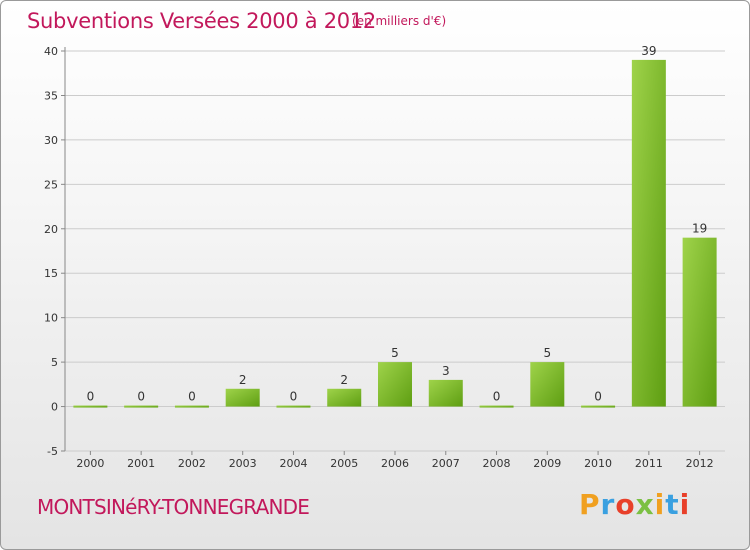 The image size is (750, 550). What do you see at coordinates (141, 406) in the screenshot?
I see `bar-2001` at bounding box center [141, 406].